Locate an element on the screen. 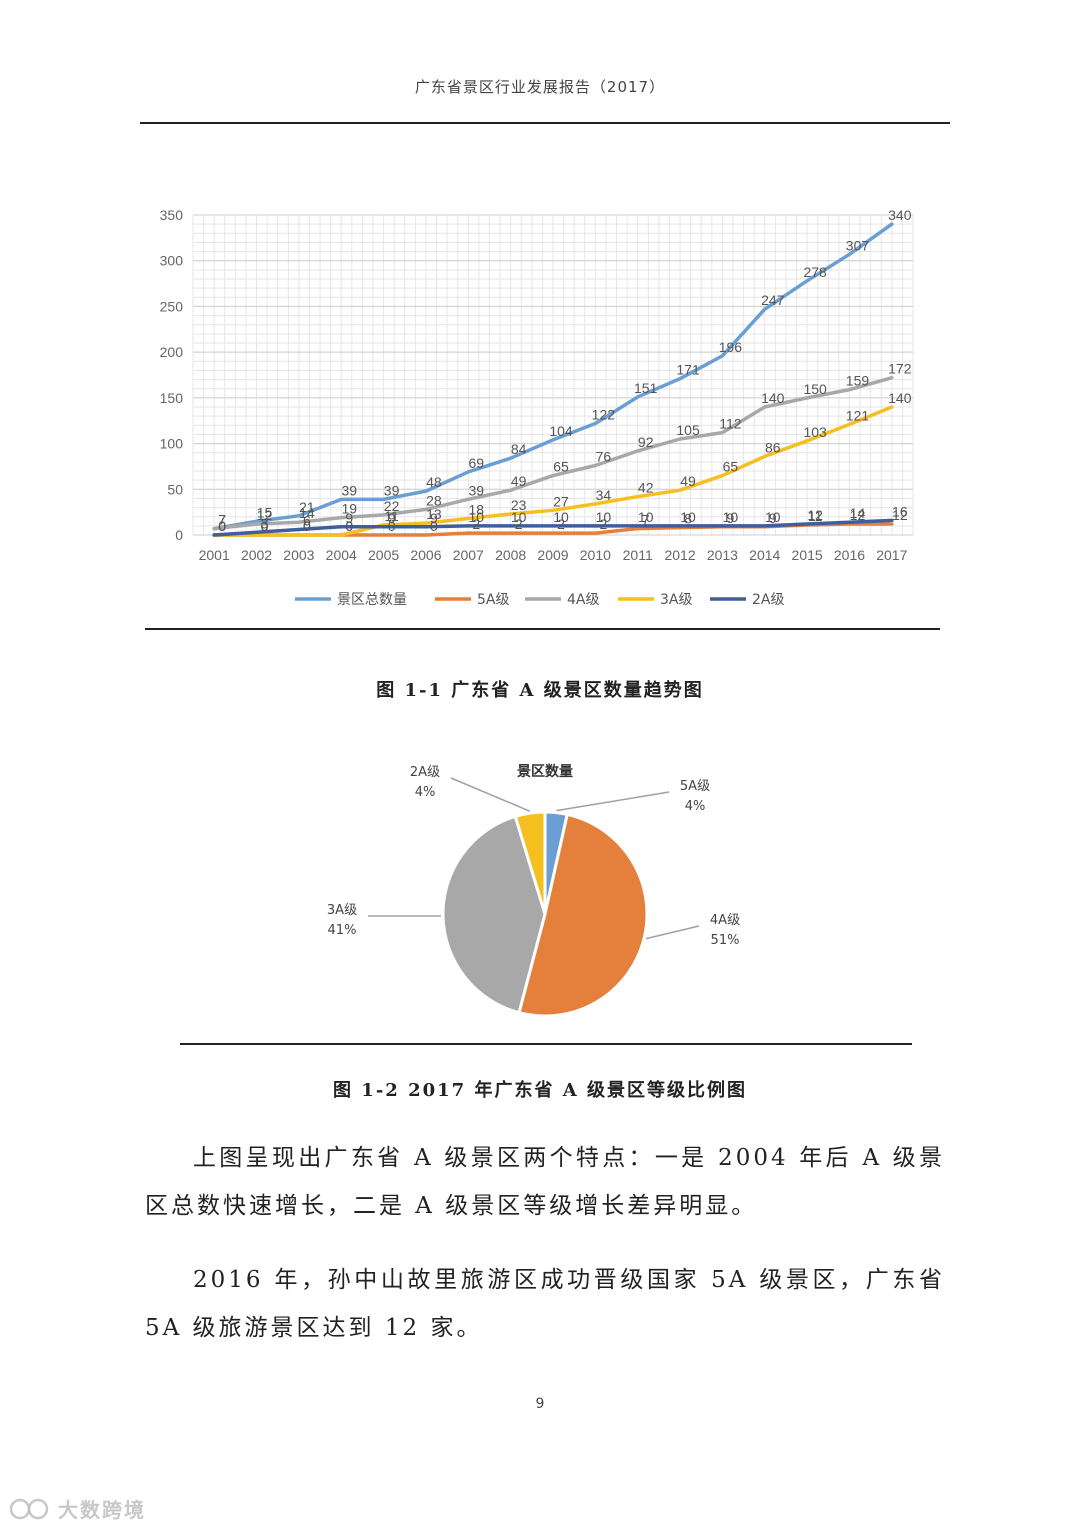  data-label: 92 is located at coordinates (646, 442).